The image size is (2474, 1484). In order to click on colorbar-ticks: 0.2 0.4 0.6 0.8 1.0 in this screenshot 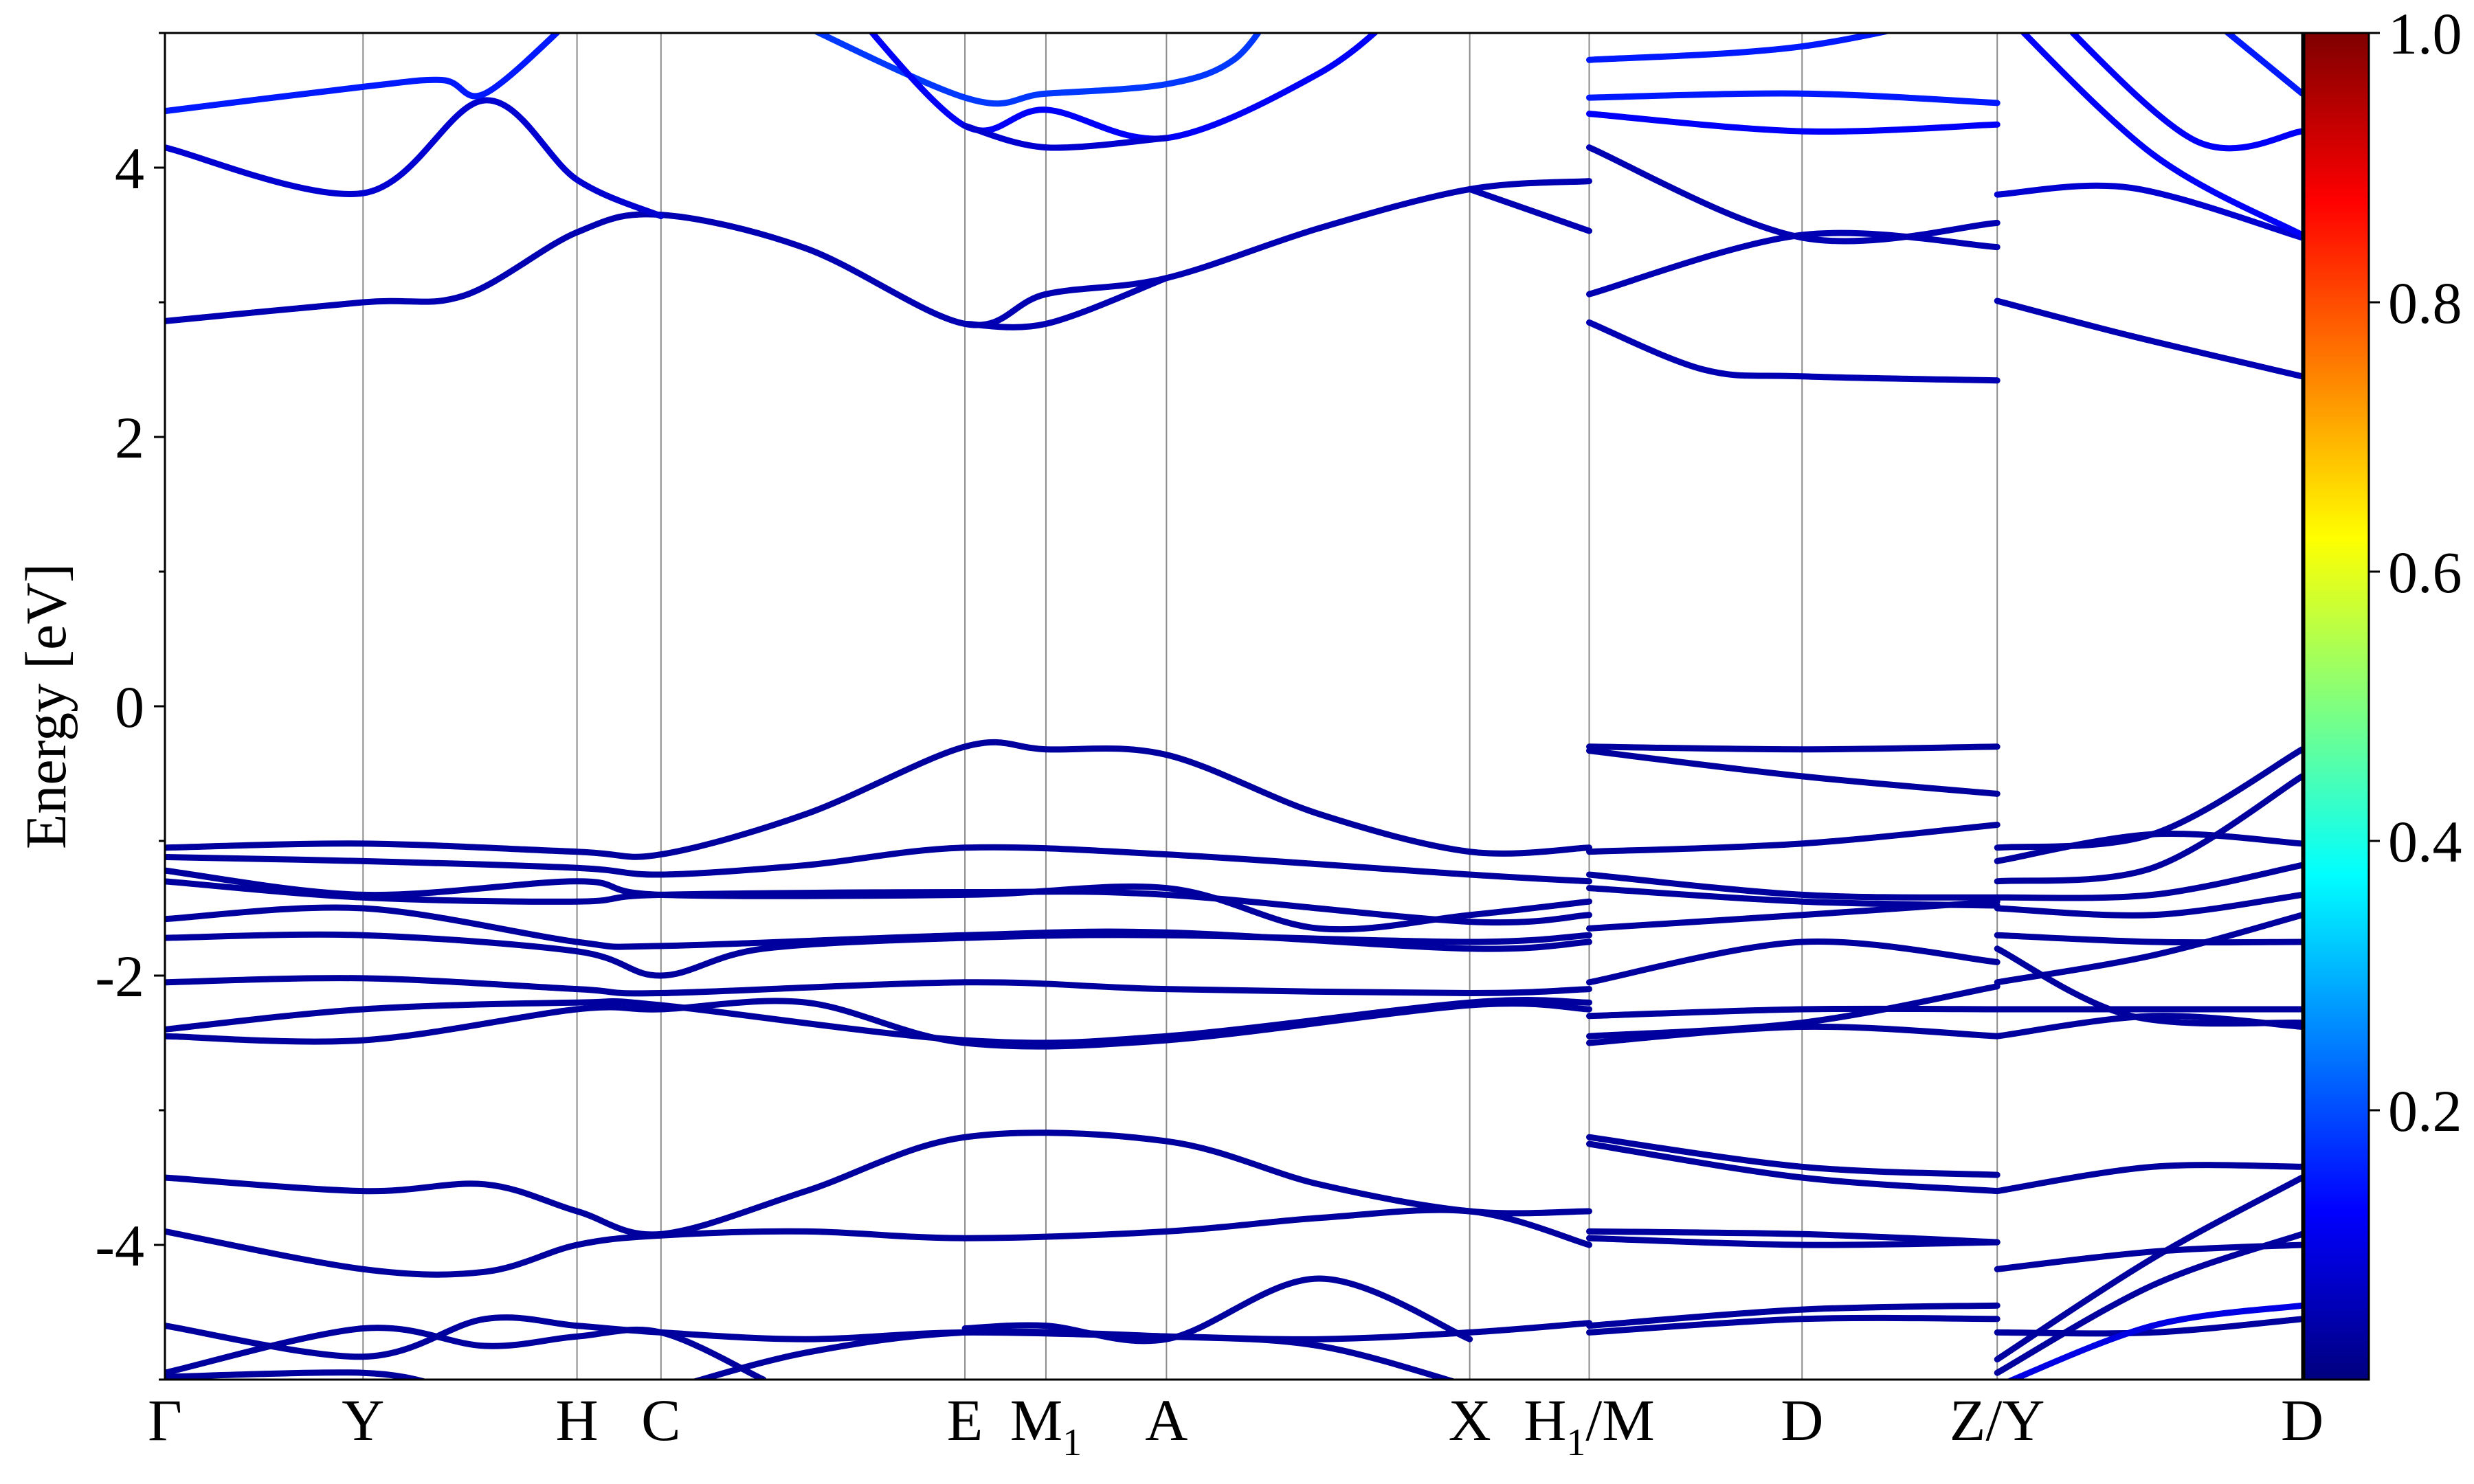, I will do `click(2415, 572)`.